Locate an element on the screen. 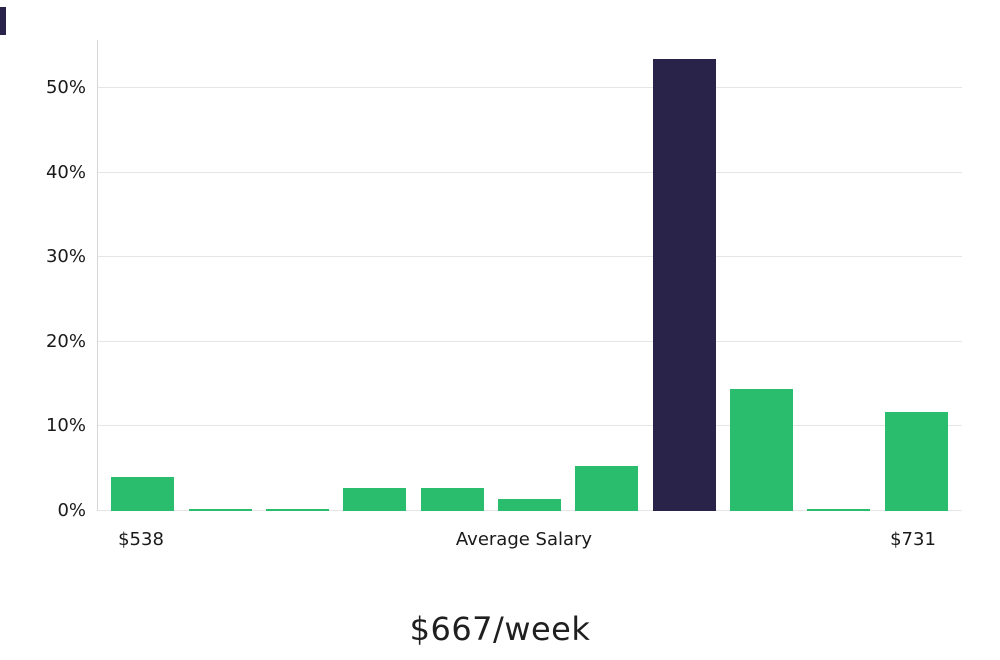 This screenshot has height=660, width=1000. x-axis-label-min: $538 is located at coordinates (141, 539).